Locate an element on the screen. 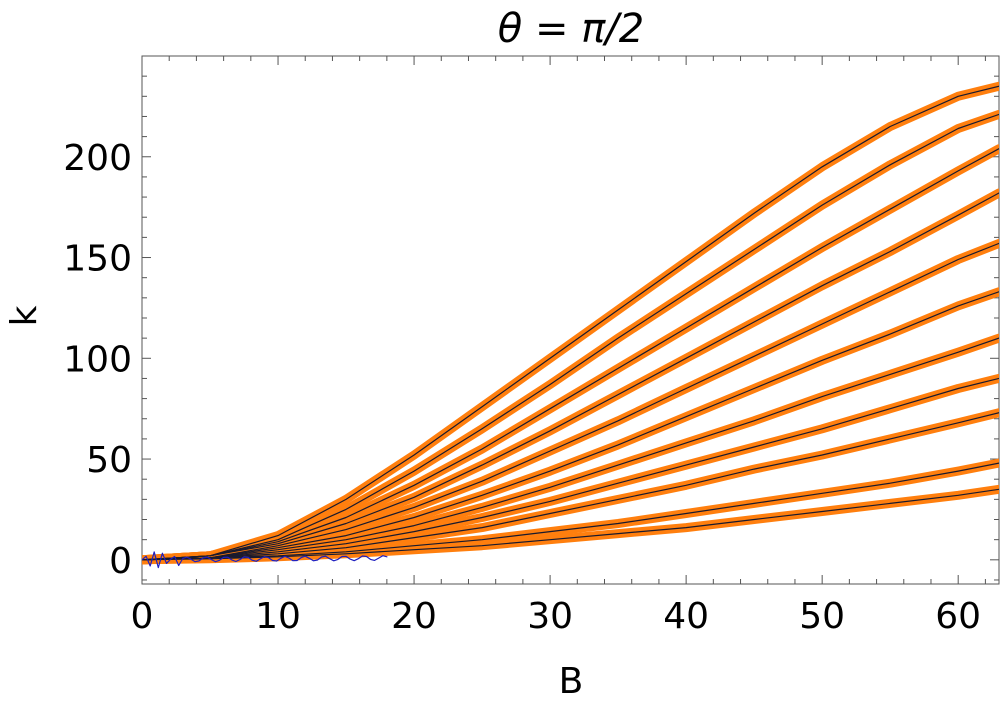 The height and width of the screenshot is (705, 1000). x-tick-label: 30 is located at coordinates (550, 616).